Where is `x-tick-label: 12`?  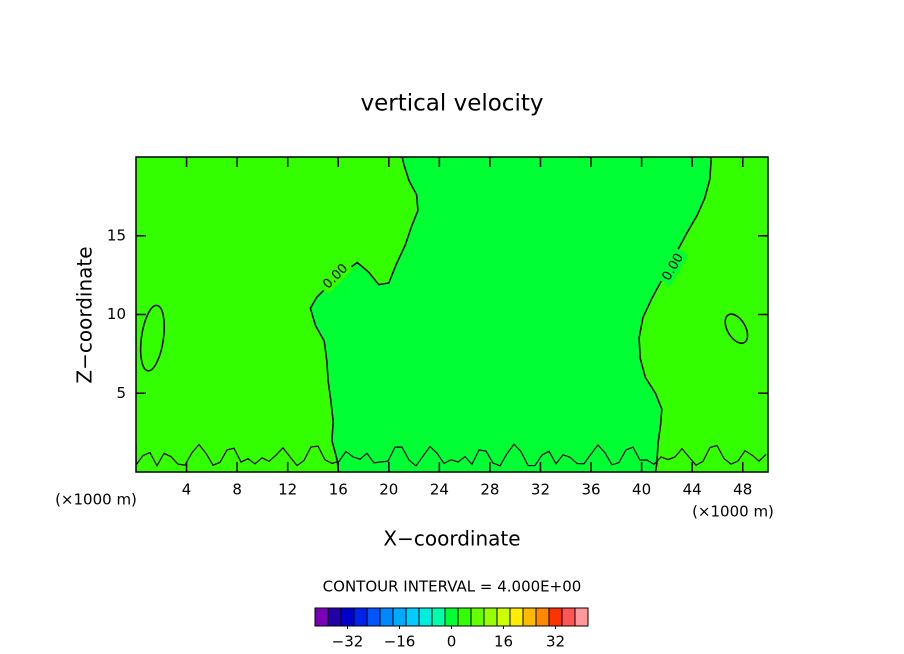
x-tick-label: 12 is located at coordinates (287, 490).